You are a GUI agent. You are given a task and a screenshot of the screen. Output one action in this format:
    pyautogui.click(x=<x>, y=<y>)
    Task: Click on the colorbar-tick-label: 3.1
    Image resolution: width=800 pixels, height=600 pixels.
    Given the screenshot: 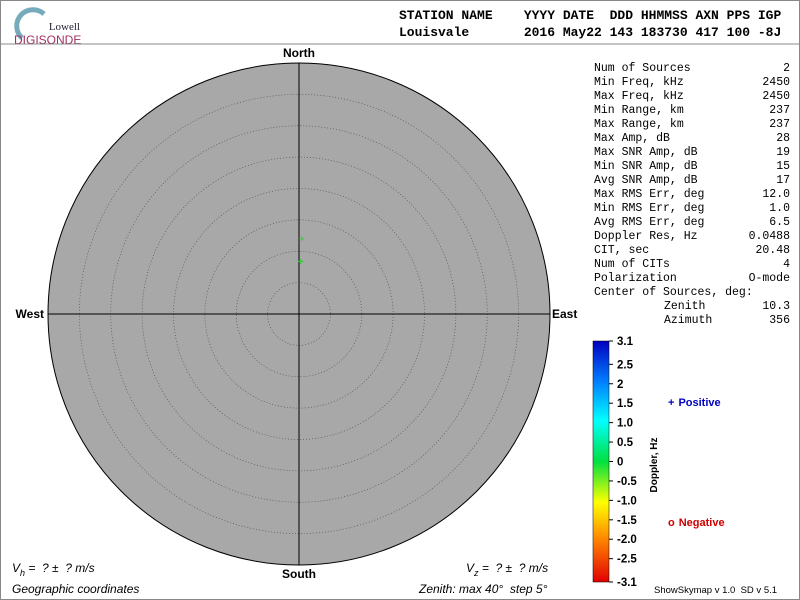 What is the action you would take?
    pyautogui.click(x=625, y=342)
    